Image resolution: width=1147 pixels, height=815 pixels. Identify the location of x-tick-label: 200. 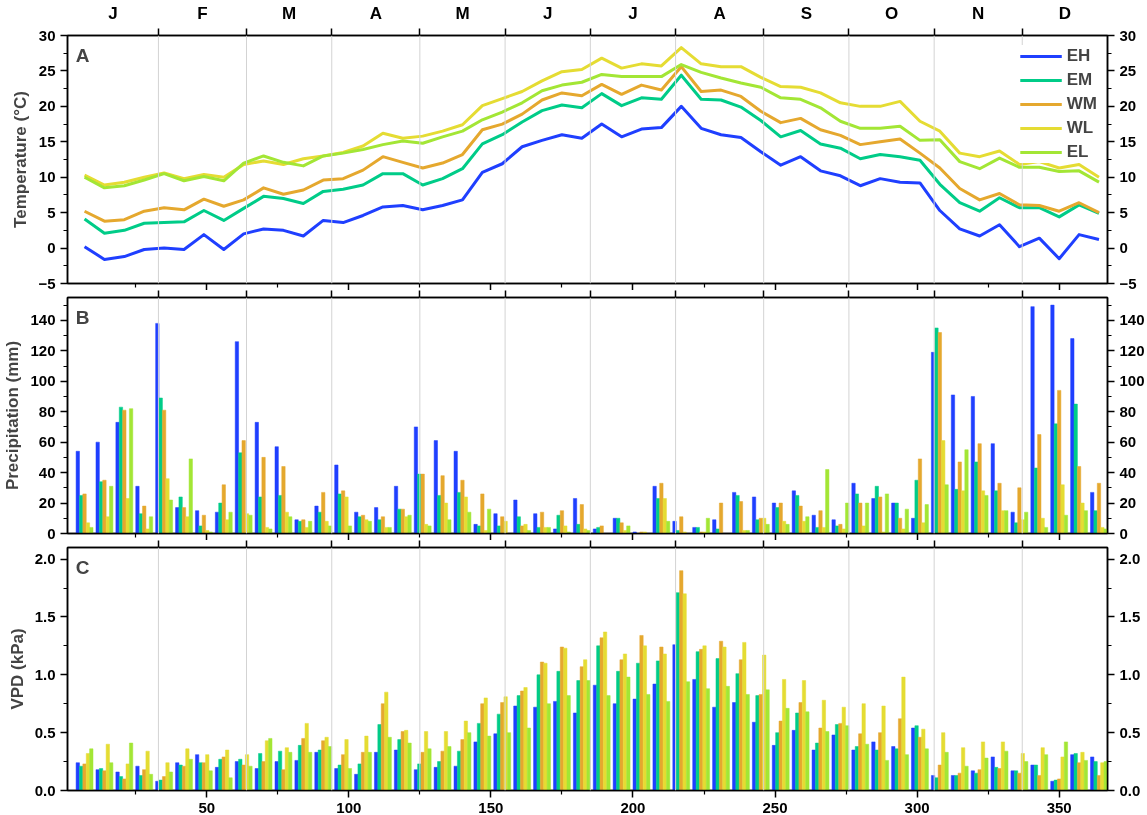
(633, 806).